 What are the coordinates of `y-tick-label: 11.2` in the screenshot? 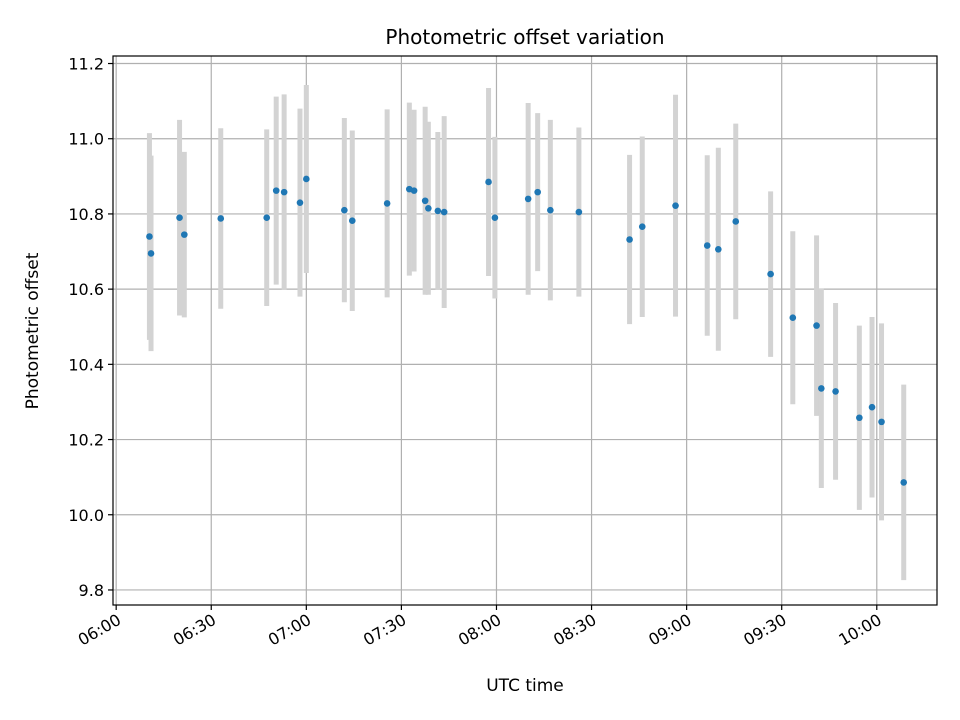 It's located at (86, 64).